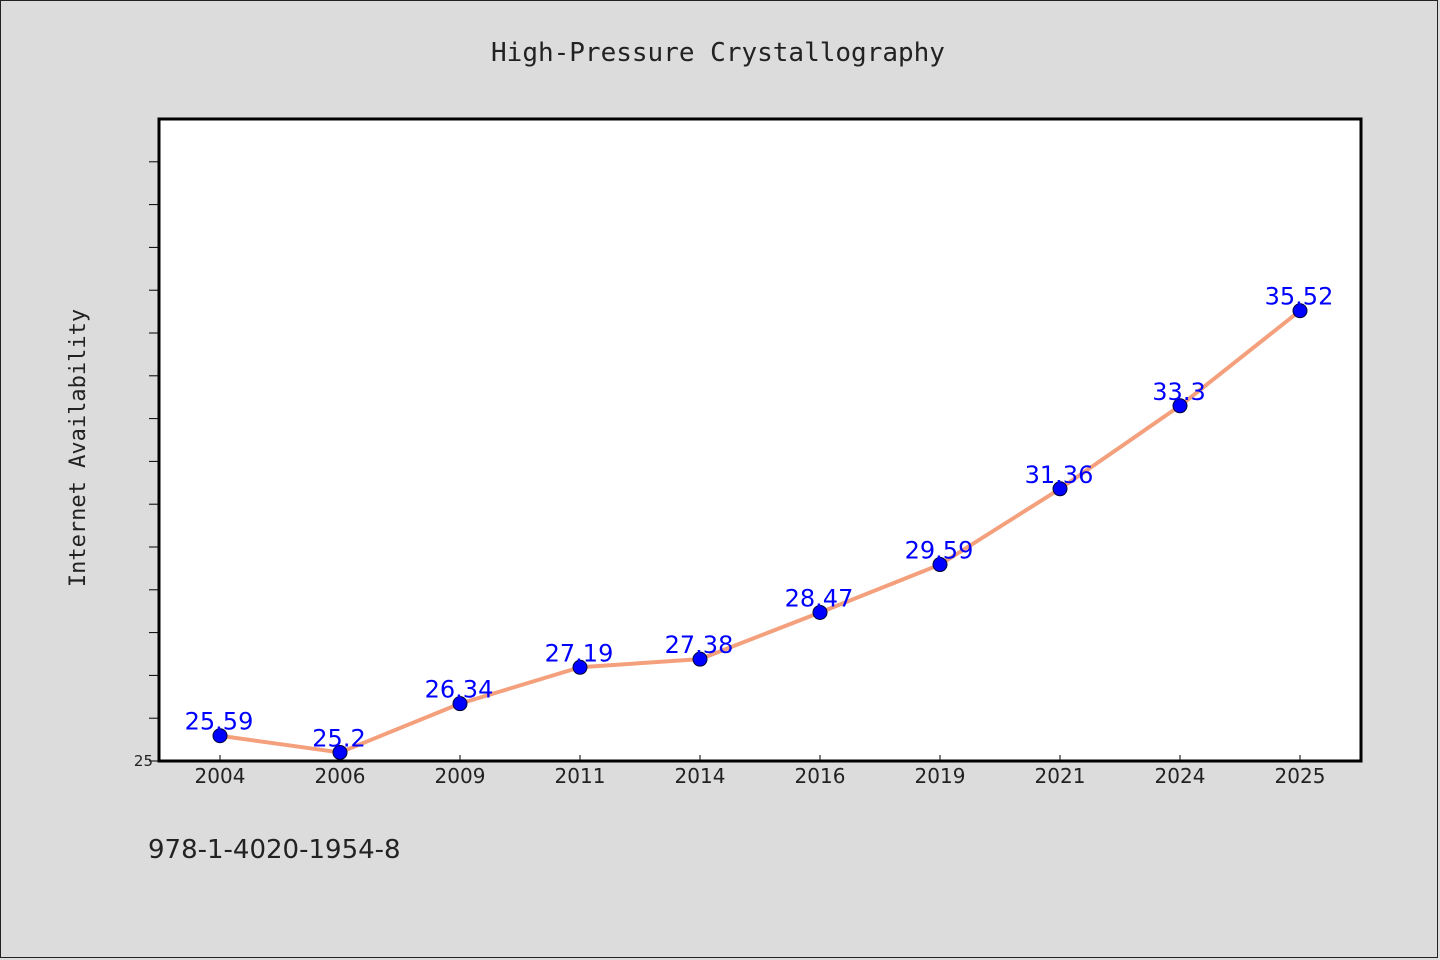 The image size is (1440, 960). I want to click on footer-code: 978-1-4020-1954-8, so click(274, 850).